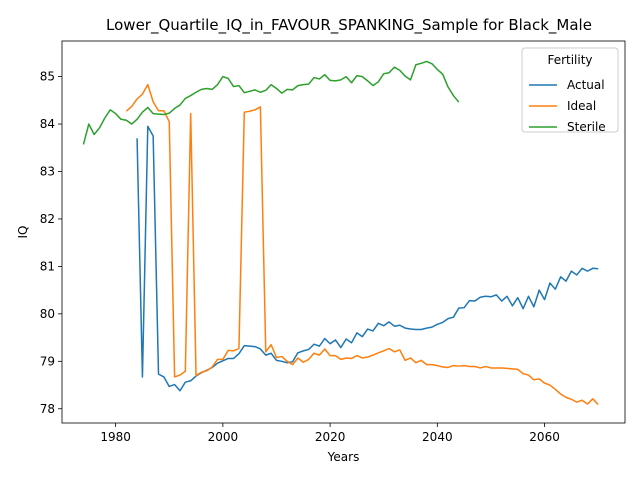  I want to click on legend-label-ideal: Ideal, so click(581, 106).